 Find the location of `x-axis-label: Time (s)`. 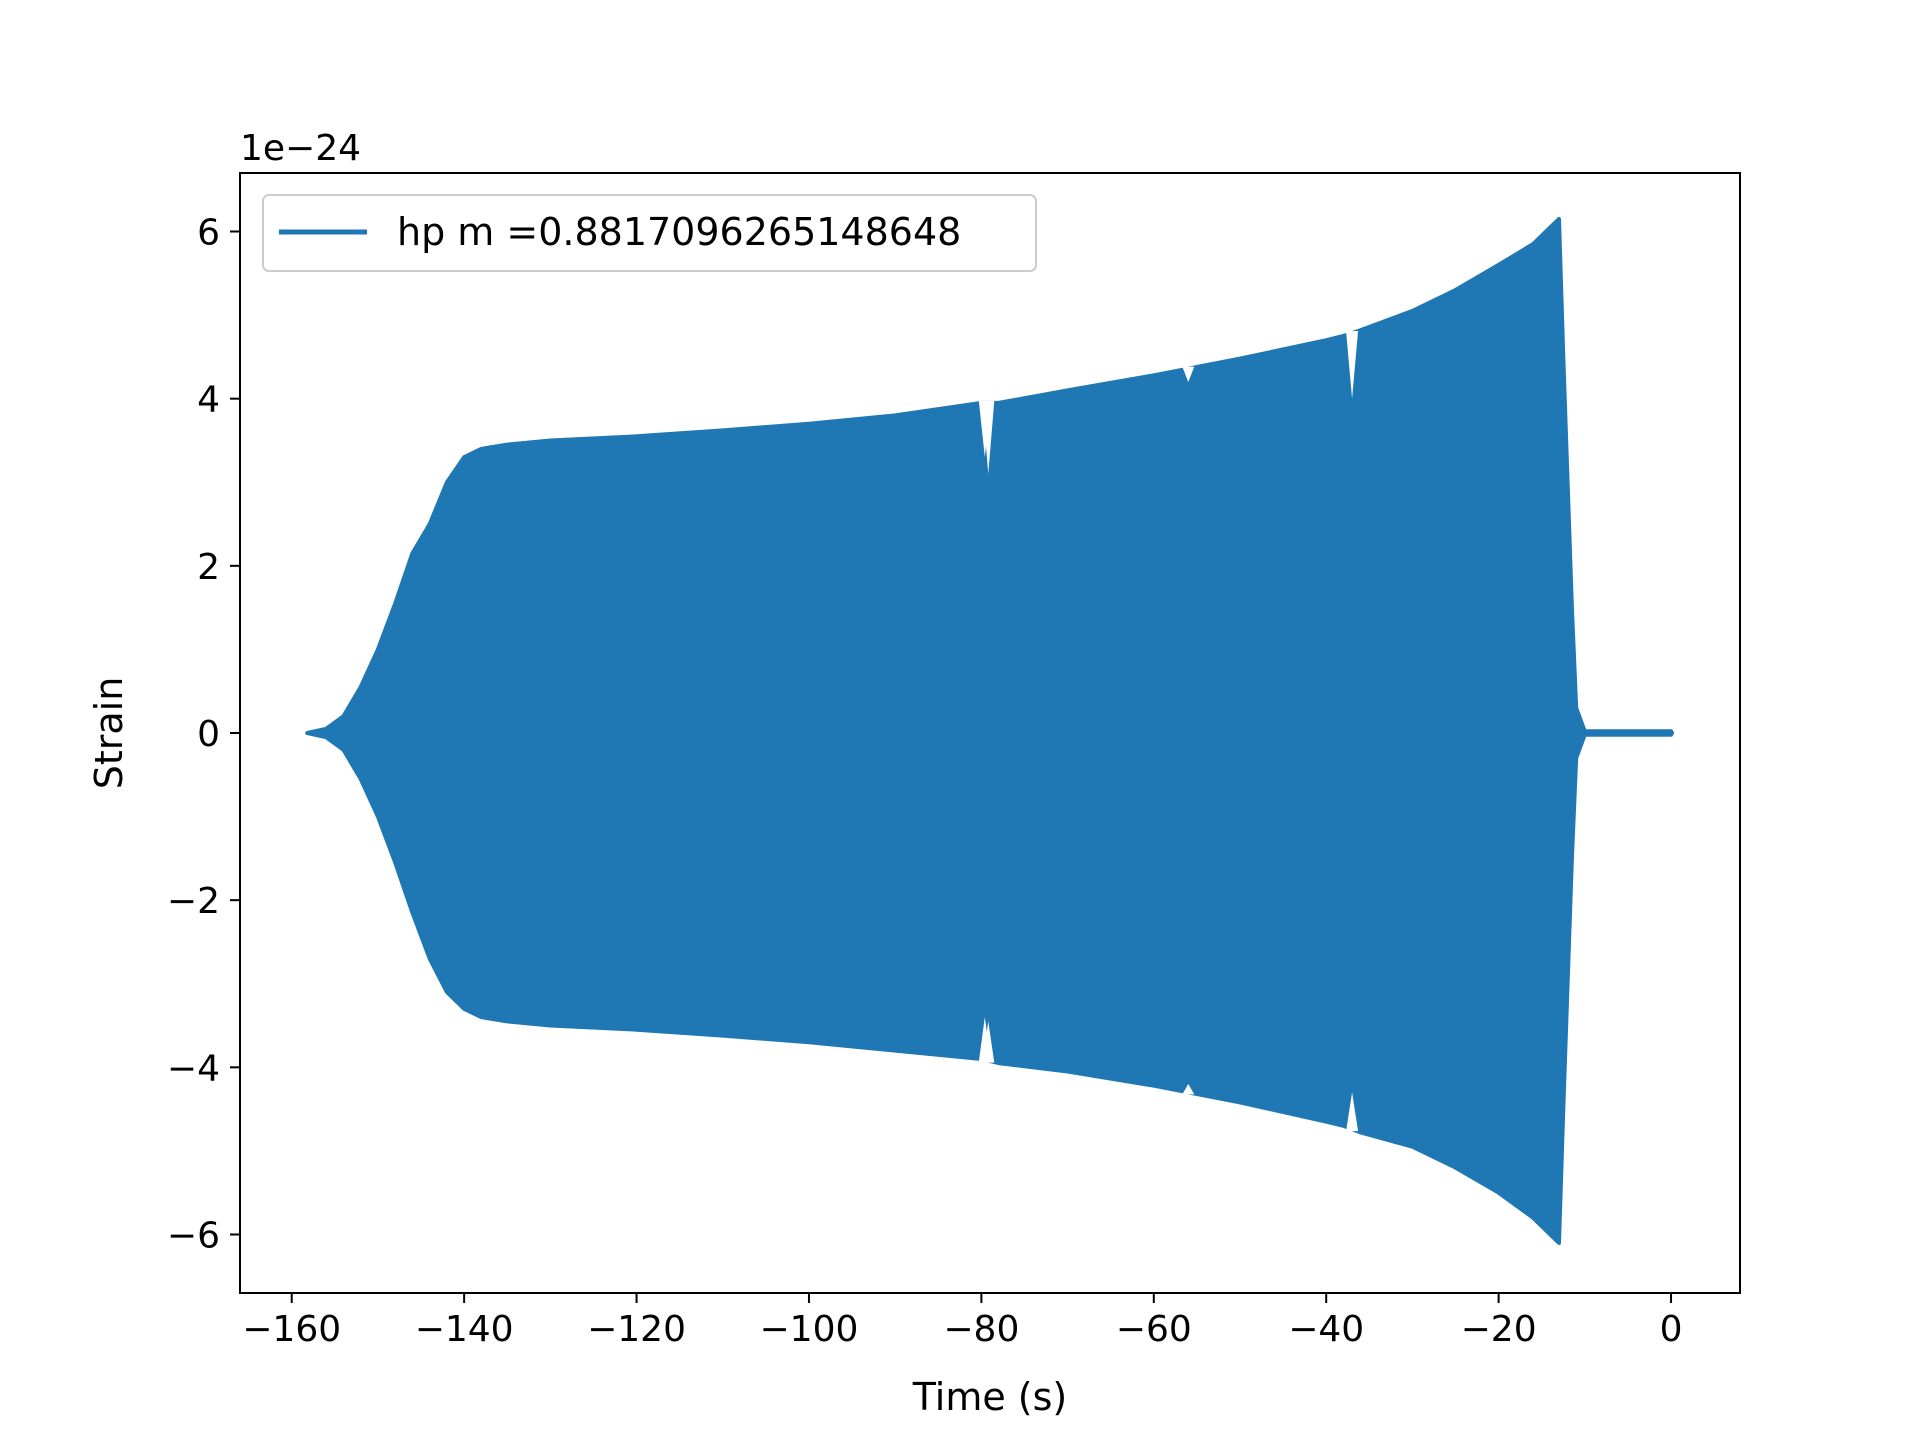

x-axis-label: Time (s) is located at coordinates (990, 1397).